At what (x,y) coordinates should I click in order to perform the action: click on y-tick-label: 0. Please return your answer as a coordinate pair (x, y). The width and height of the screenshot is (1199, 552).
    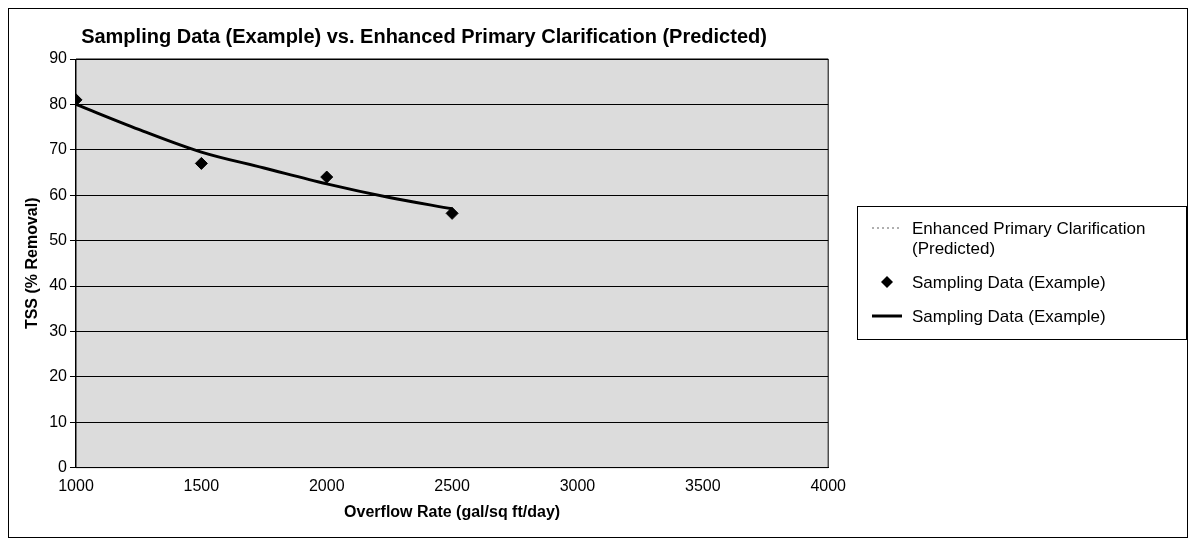
    Looking at the image, I should click on (63, 467).